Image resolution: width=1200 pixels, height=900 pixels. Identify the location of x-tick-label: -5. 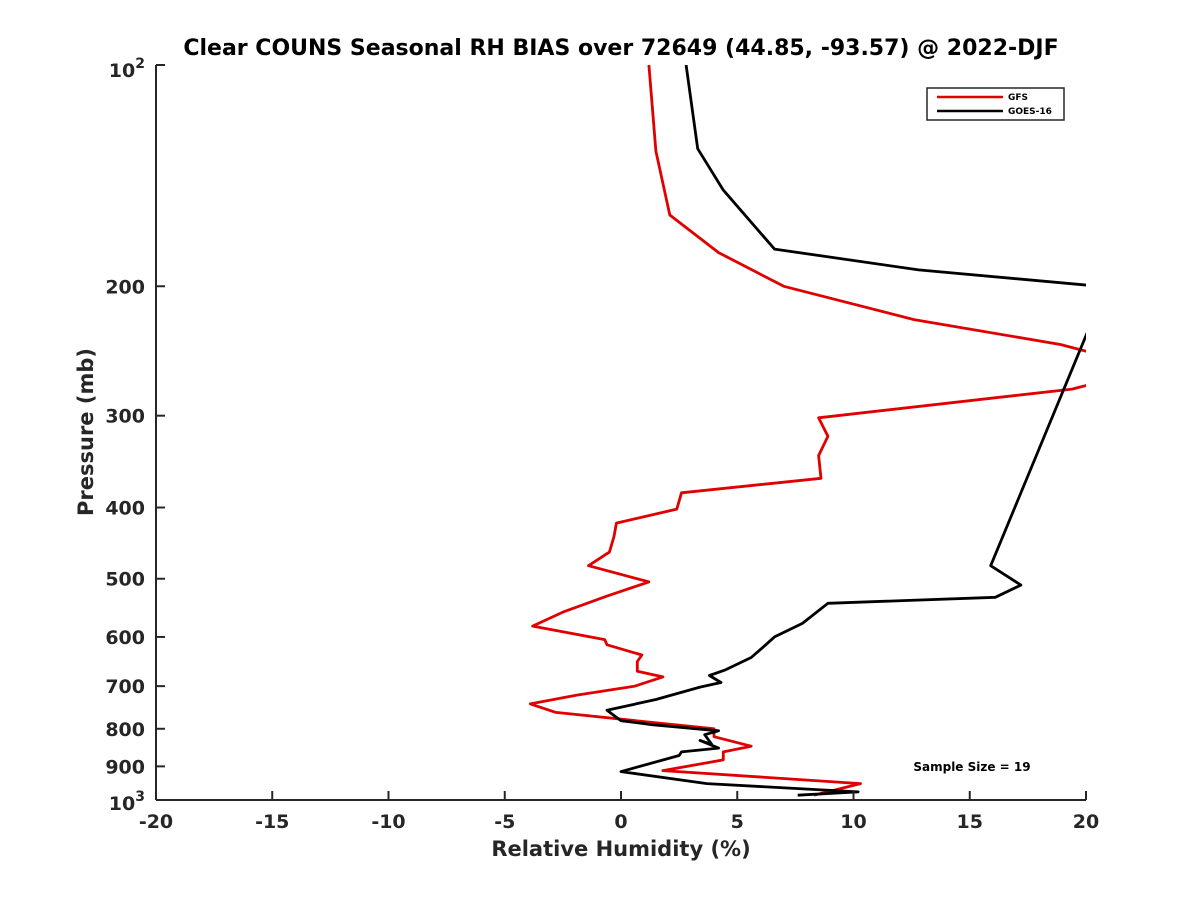
(504, 822).